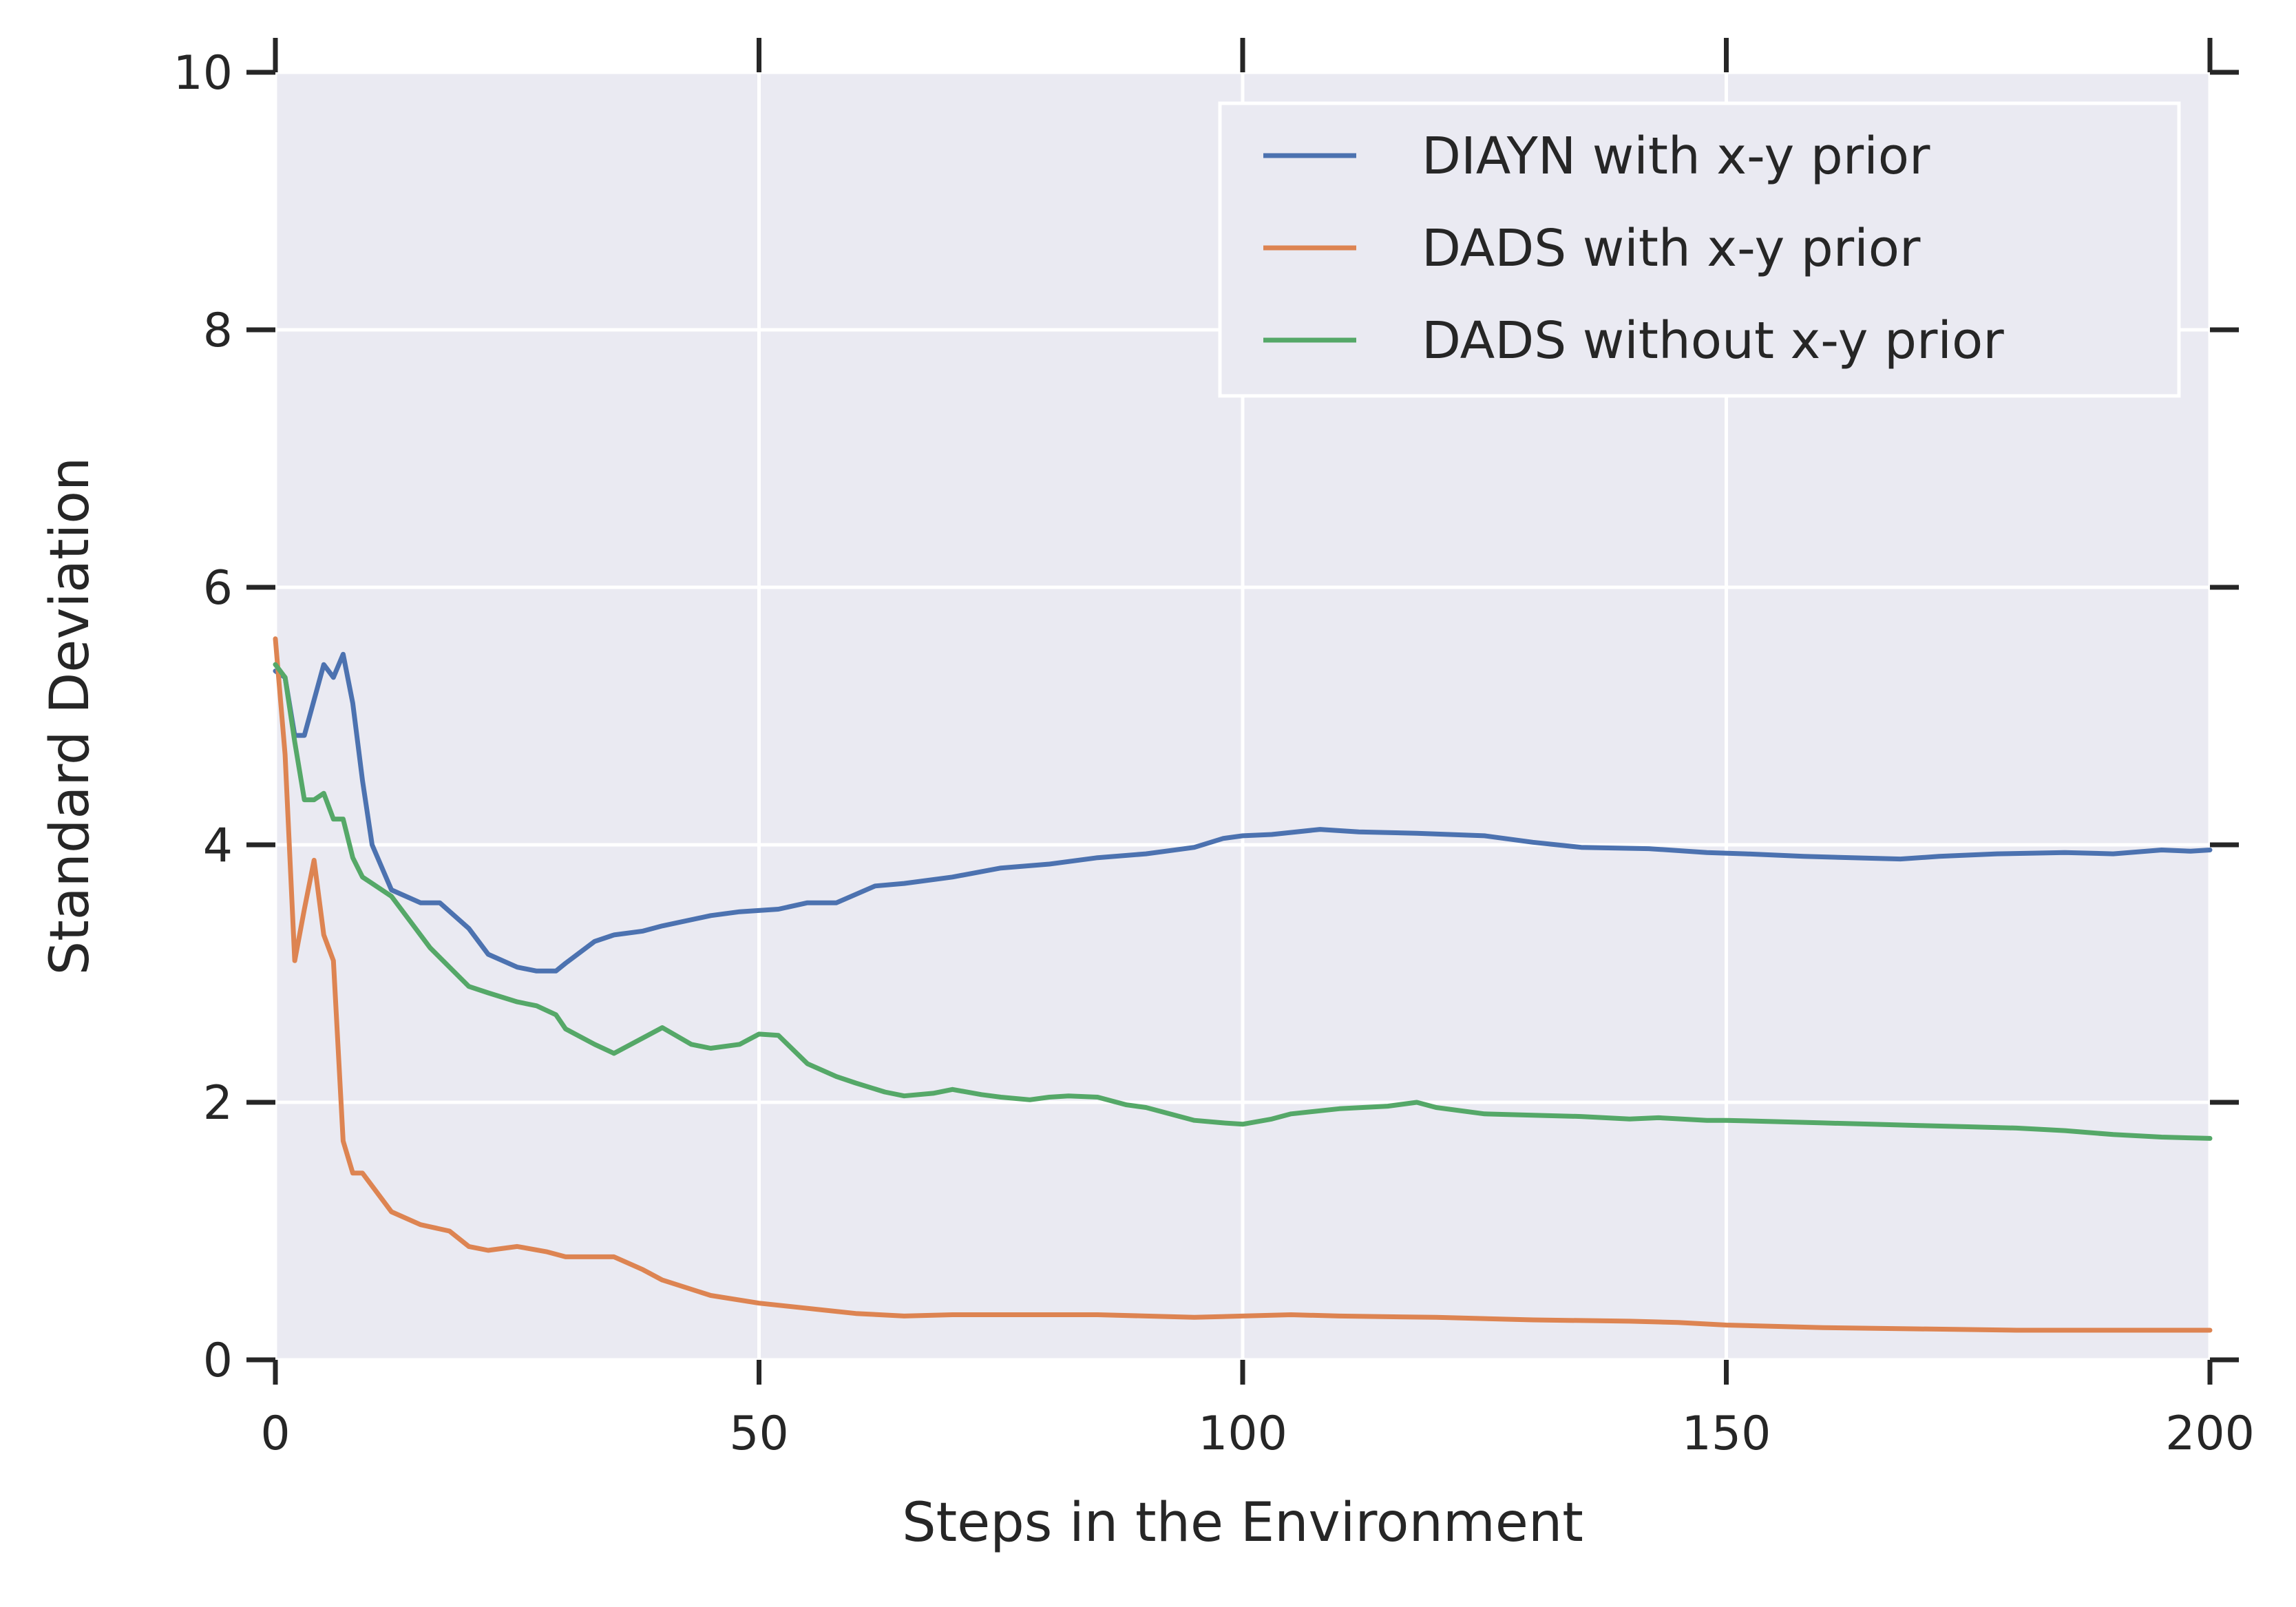 Image resolution: width=2296 pixels, height=1607 pixels. What do you see at coordinates (218, 846) in the screenshot?
I see `y-tick-label: 4` at bounding box center [218, 846].